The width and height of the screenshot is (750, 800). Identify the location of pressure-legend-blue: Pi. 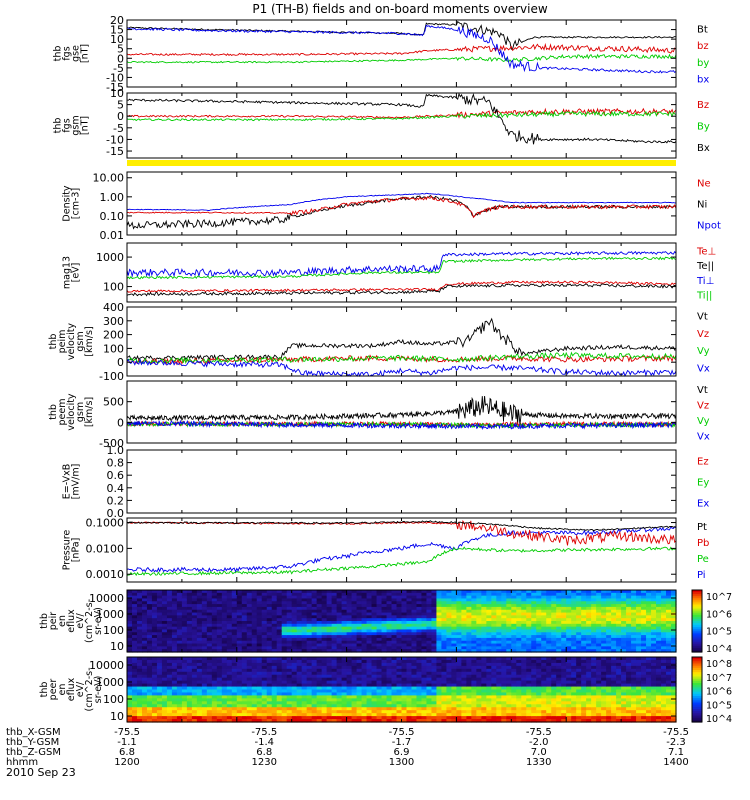
(701, 575).